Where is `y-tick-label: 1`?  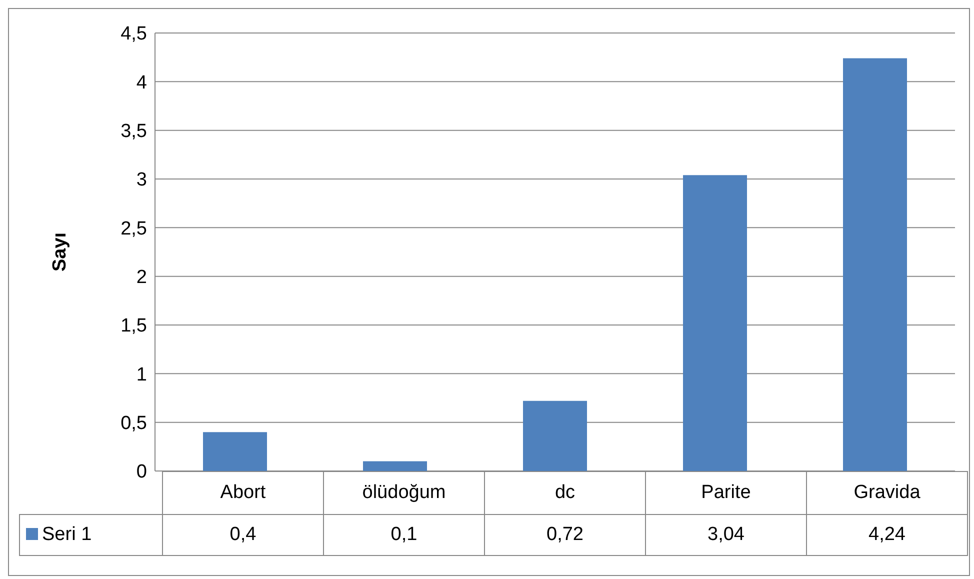
y-tick-label: 1 is located at coordinates (141, 375).